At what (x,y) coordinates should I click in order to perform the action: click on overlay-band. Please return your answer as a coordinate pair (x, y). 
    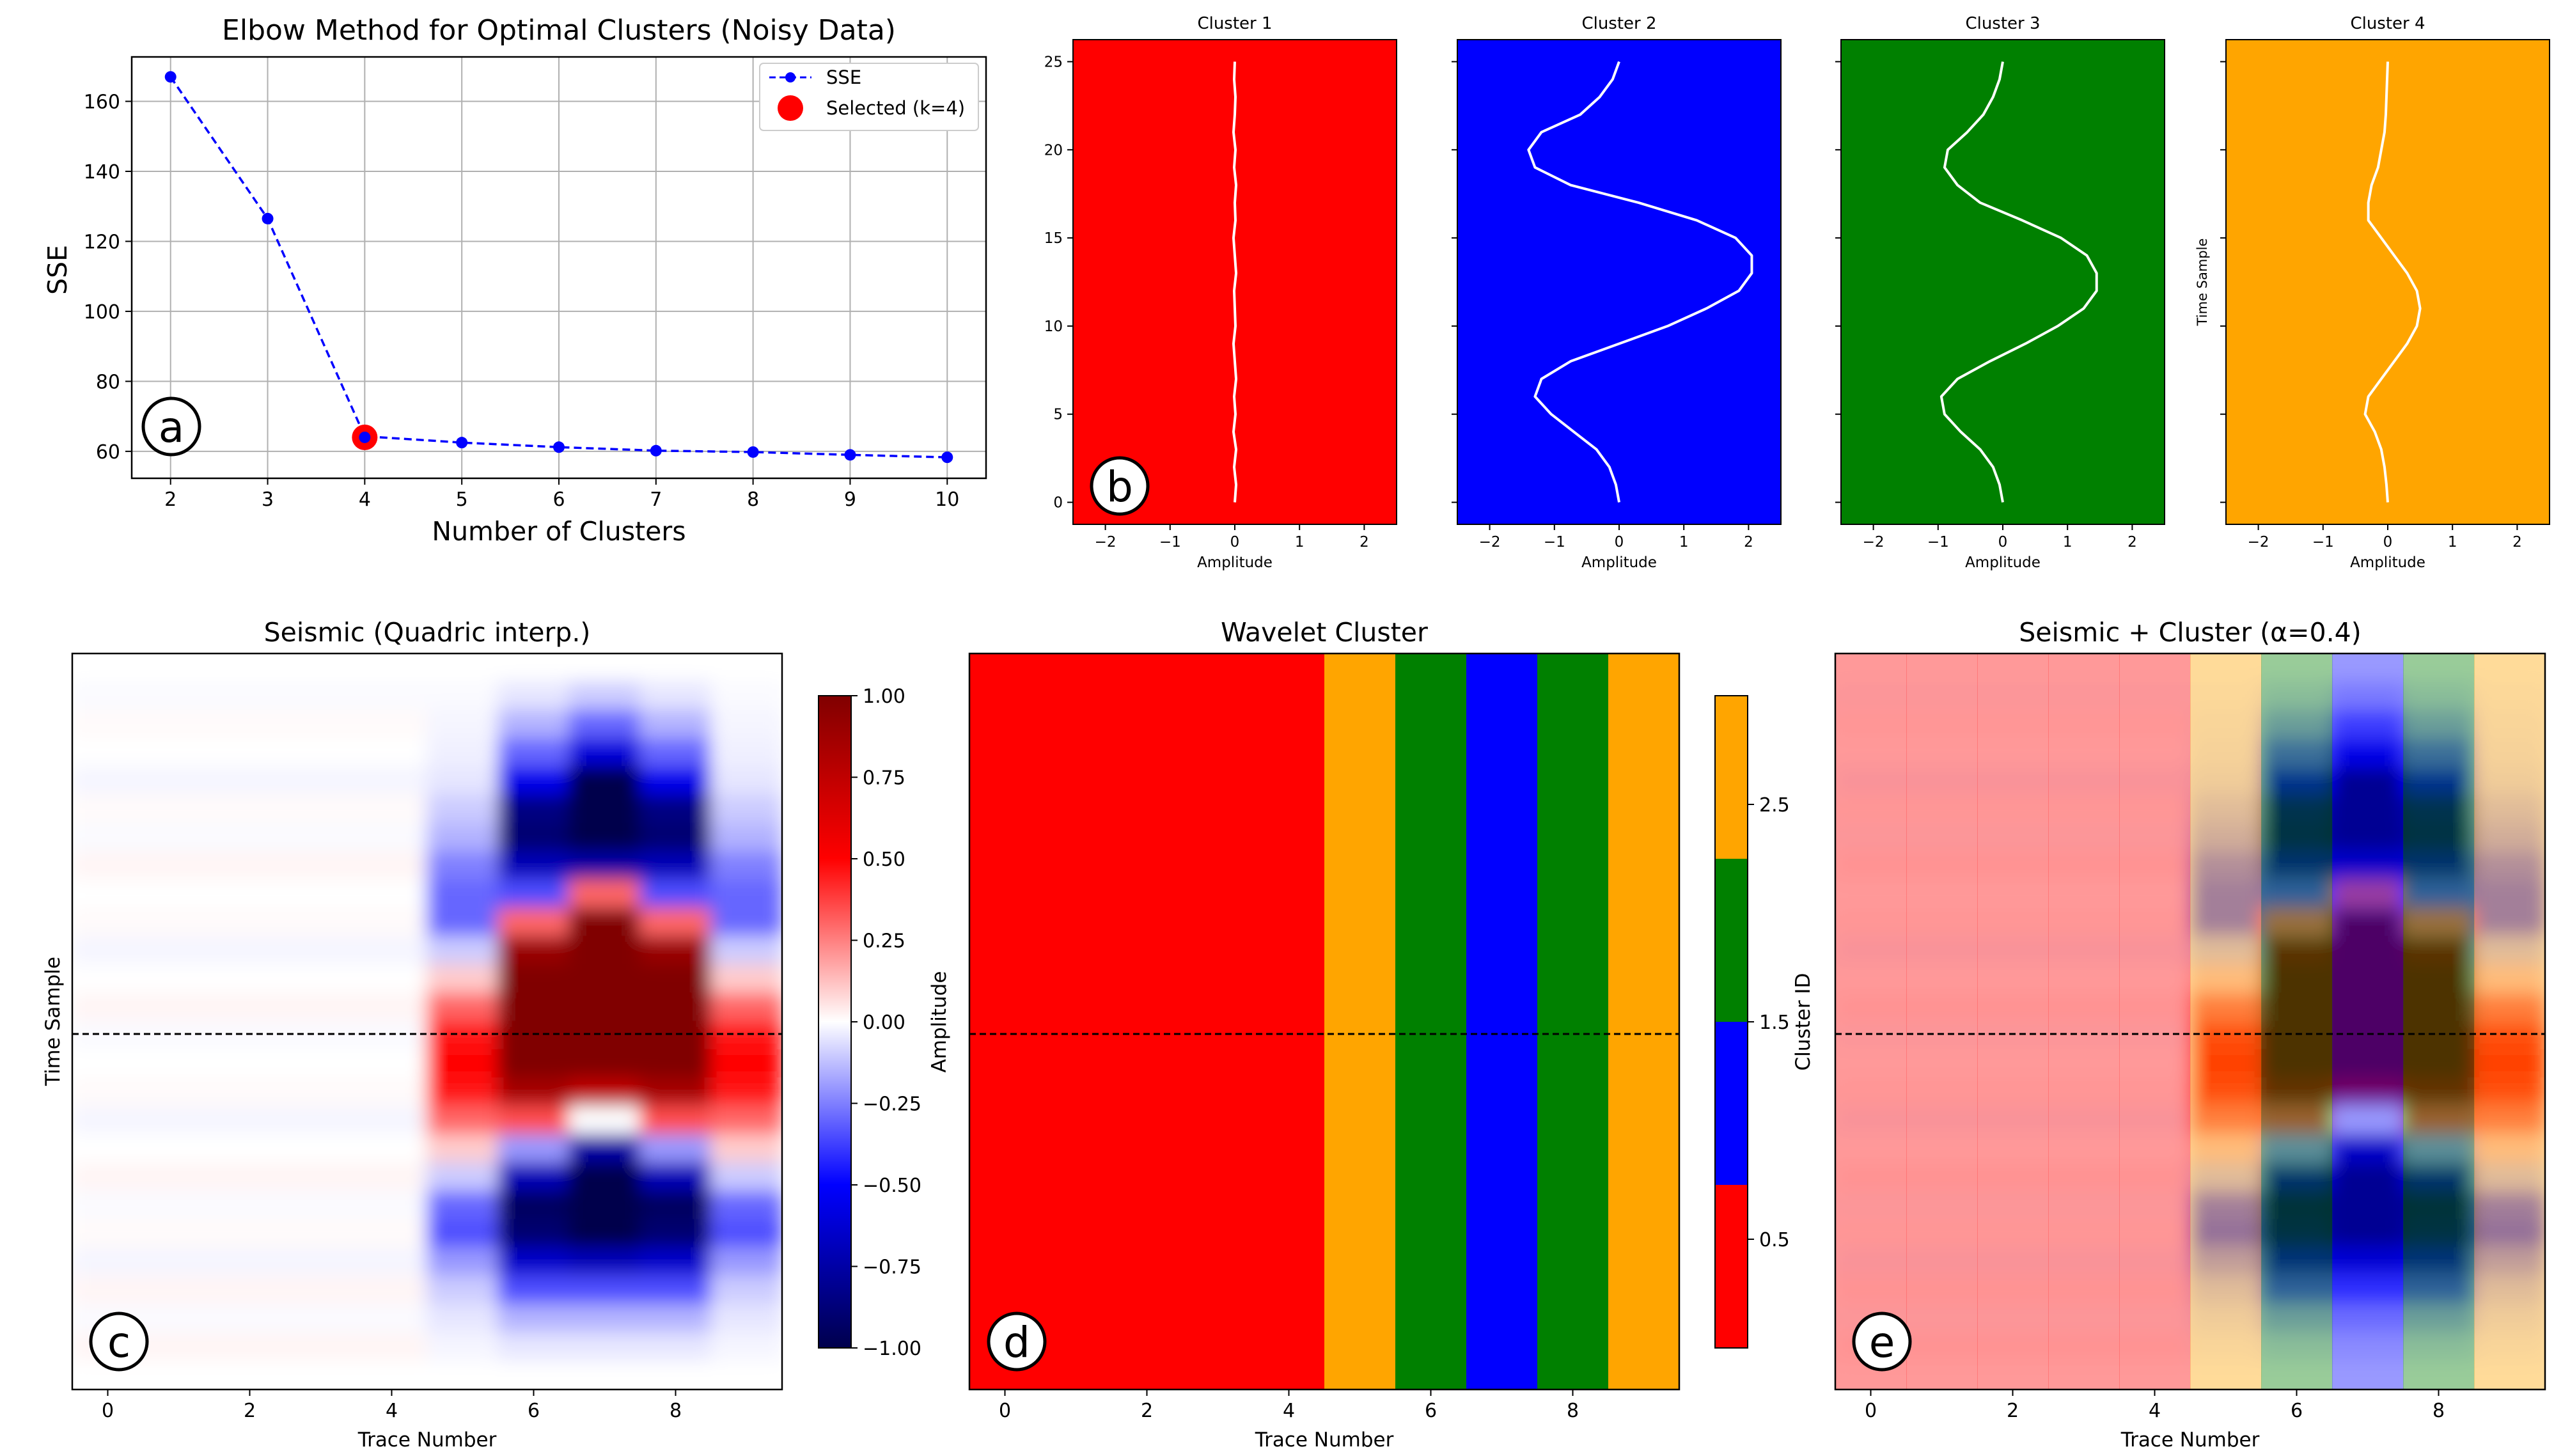
    Looking at the image, I should click on (2155, 1022).